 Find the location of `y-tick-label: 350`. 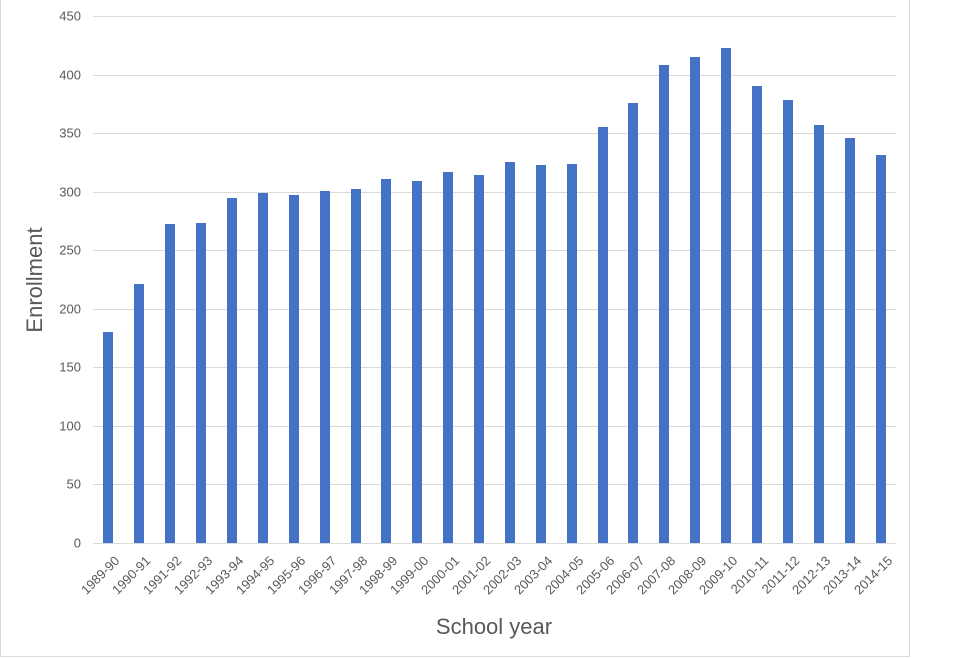

y-tick-label: 350 is located at coordinates (70, 133).